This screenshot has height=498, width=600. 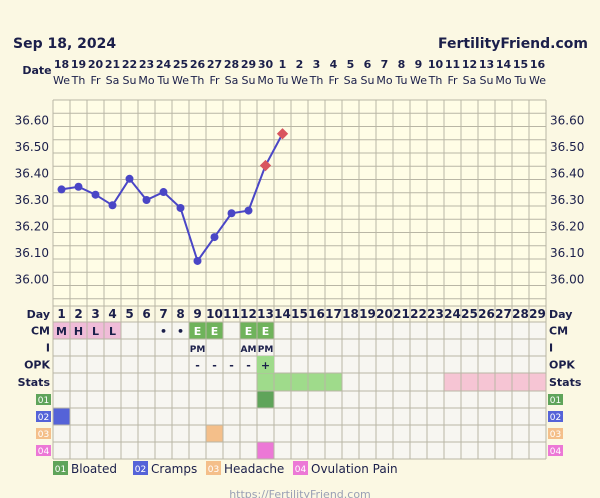 I want to click on date-label: 5, so click(x=351, y=64).